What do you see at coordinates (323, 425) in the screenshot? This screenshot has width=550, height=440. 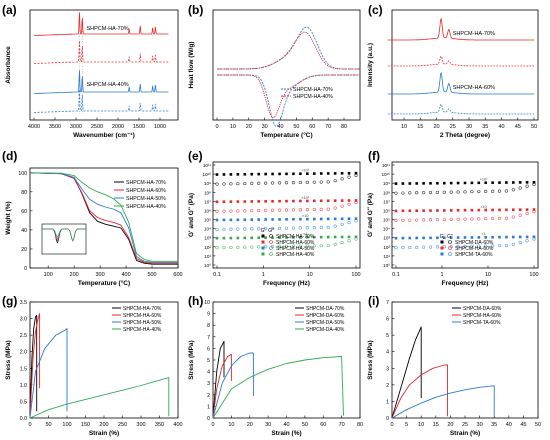 I see `x-tick-label: 60` at bounding box center [323, 425].